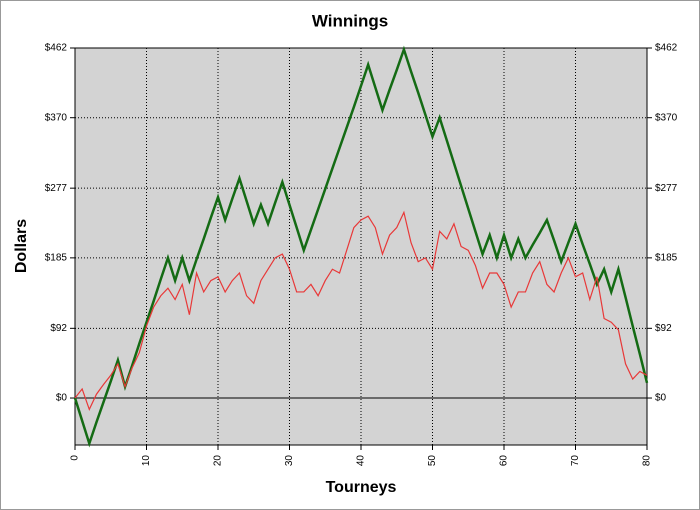 The height and width of the screenshot is (510, 700). What do you see at coordinates (56, 188) in the screenshot?
I see `y-tick-label: $277` at bounding box center [56, 188].